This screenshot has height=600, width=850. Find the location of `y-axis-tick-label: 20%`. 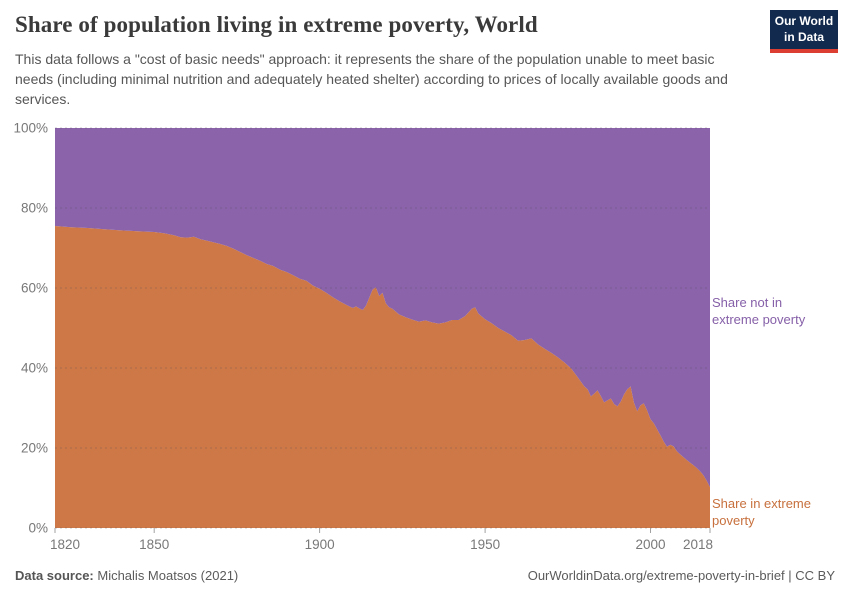

y-axis-tick-label: 20% is located at coordinates (34, 448).